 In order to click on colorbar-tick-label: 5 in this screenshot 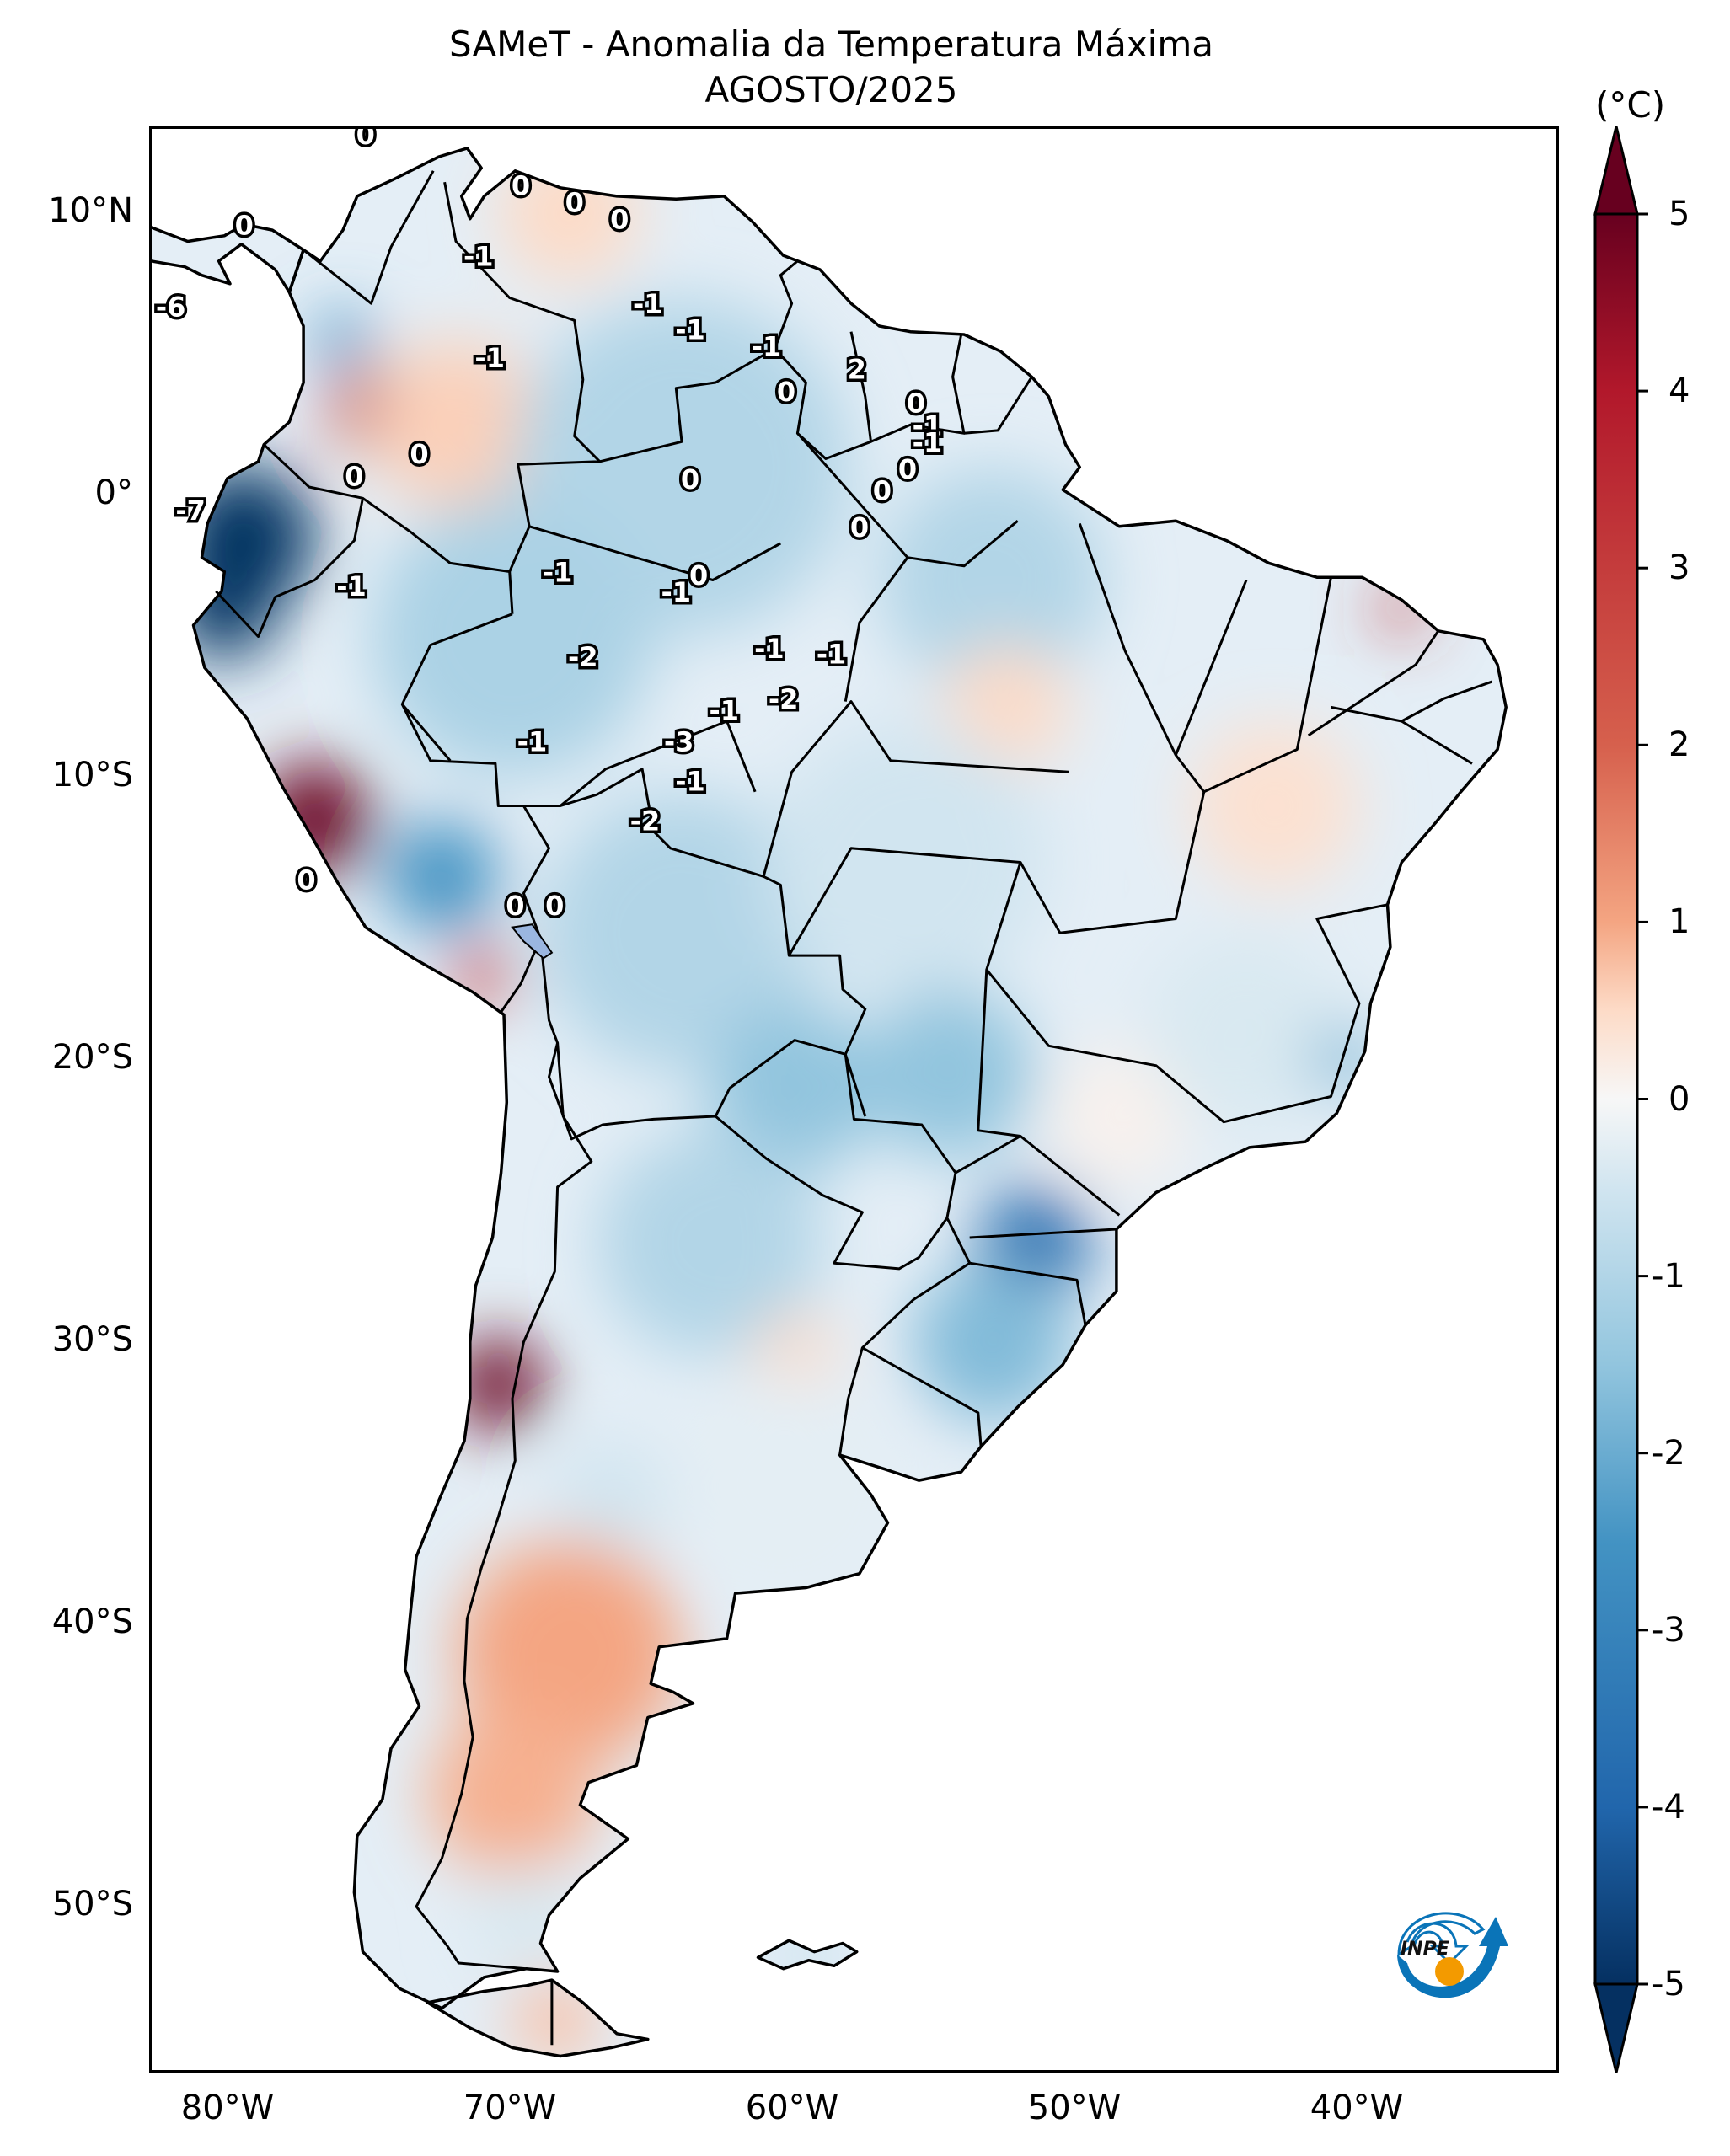, I will do `click(1679, 214)`.